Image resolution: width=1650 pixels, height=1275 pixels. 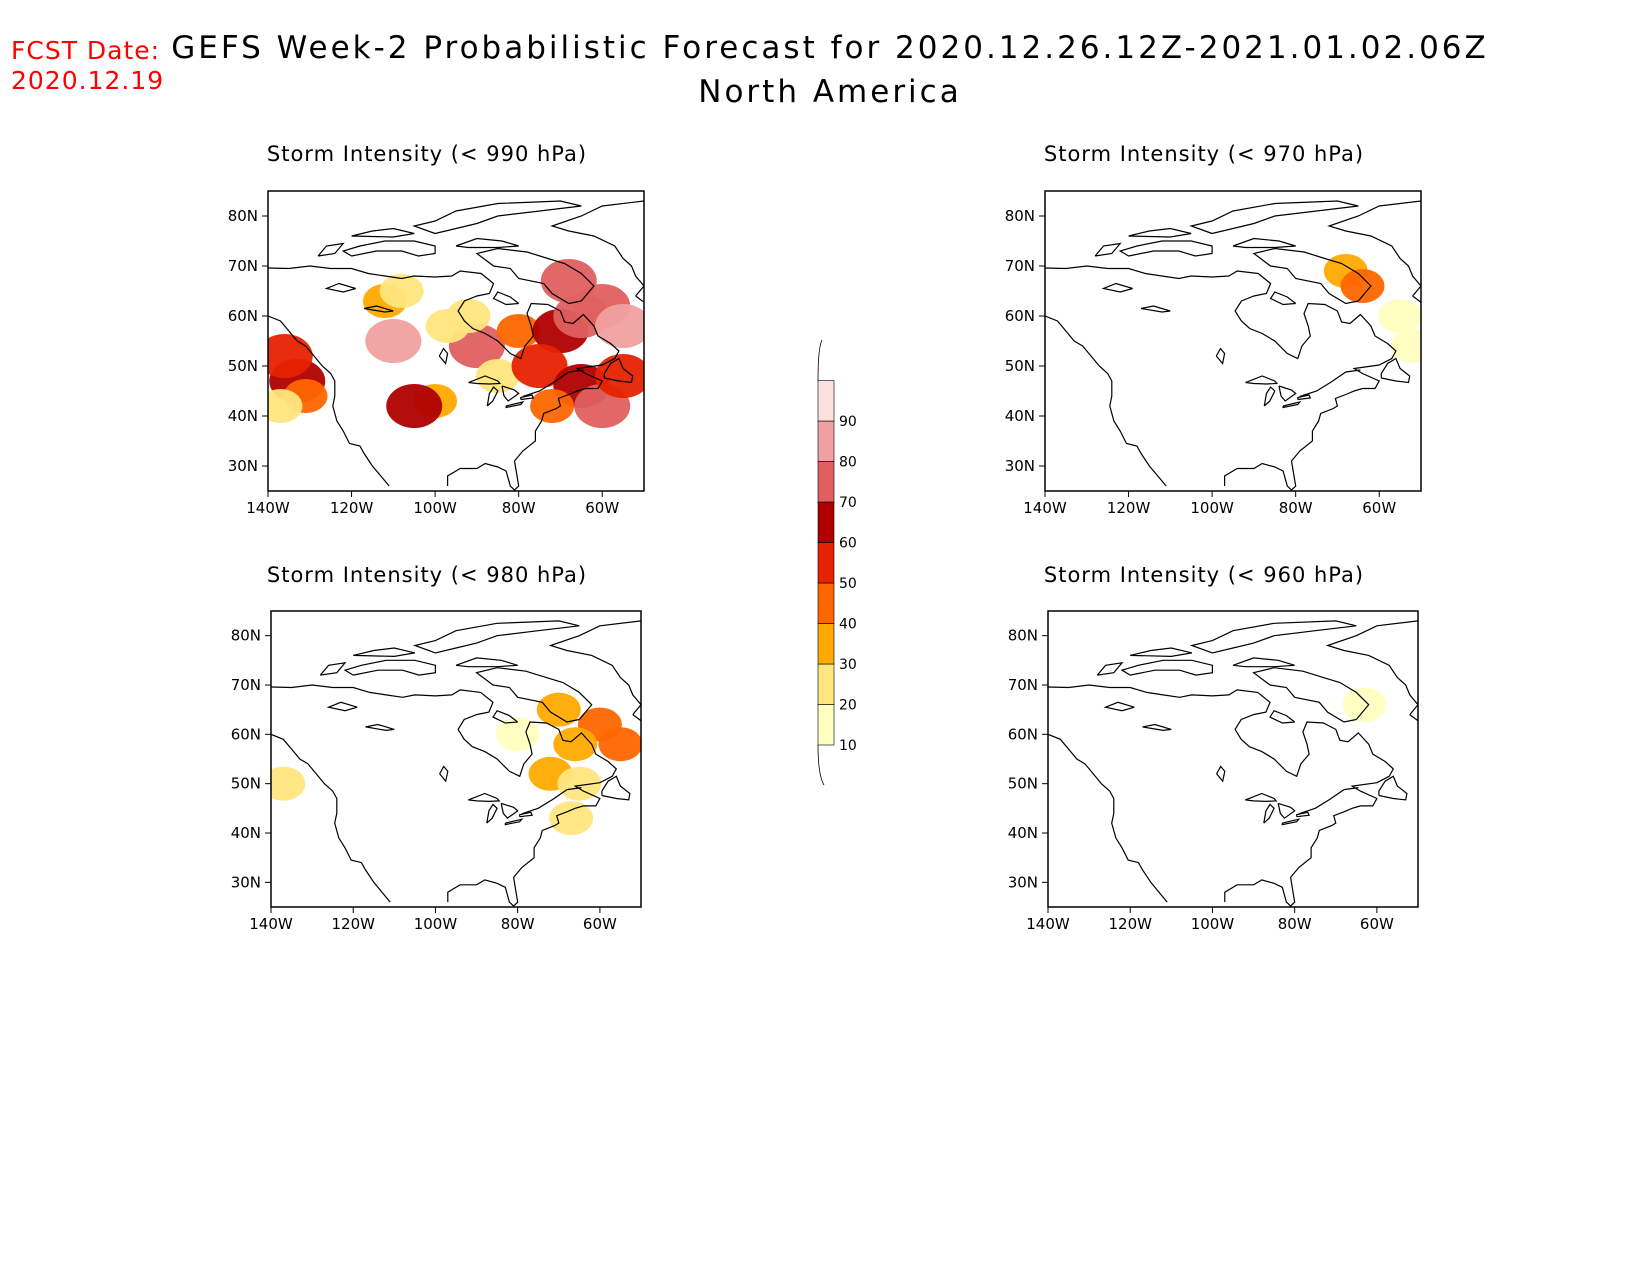 I want to click on colorbar-label: 70, so click(x=848, y=503).